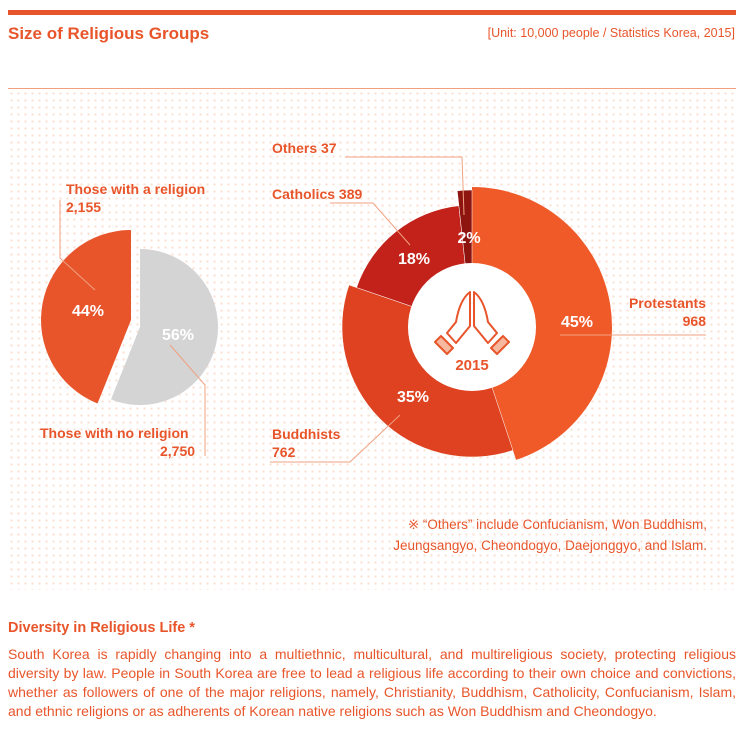  Describe the element at coordinates (109, 33) in the screenshot. I see `chart-title: Size of Religious Groups` at that location.